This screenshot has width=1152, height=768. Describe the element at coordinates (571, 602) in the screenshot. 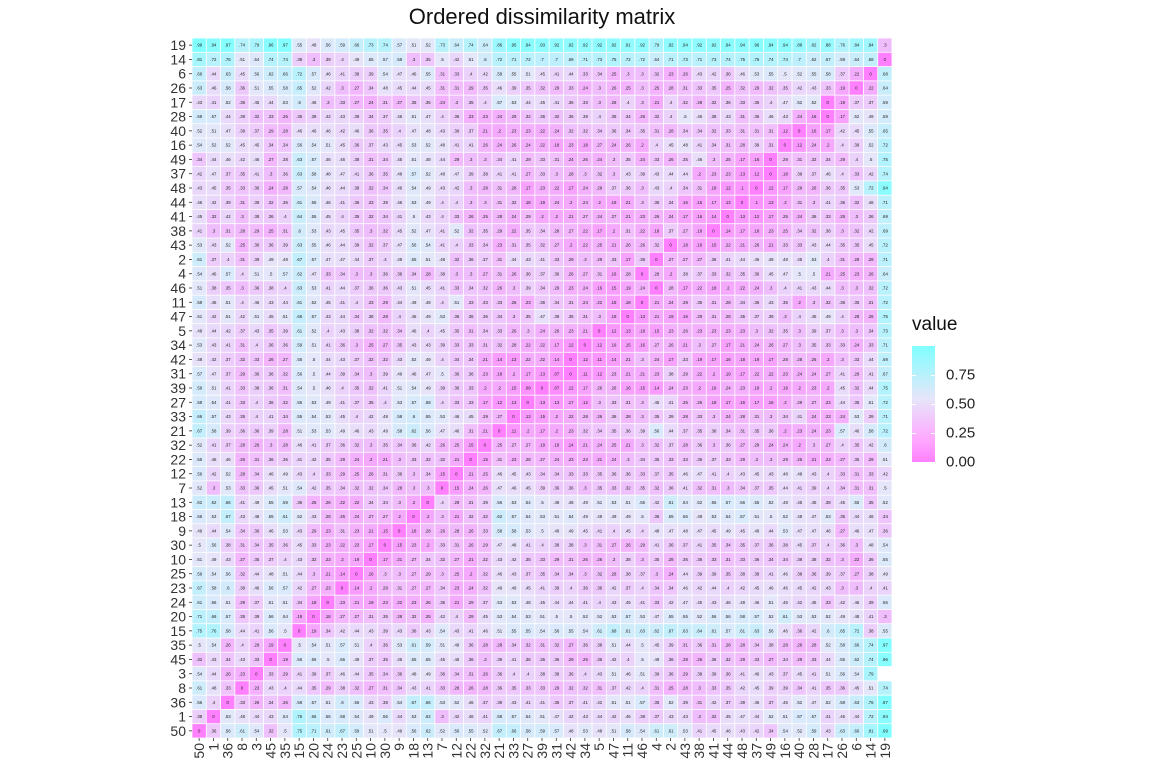

I see `cell-value-label: .44` at that location.